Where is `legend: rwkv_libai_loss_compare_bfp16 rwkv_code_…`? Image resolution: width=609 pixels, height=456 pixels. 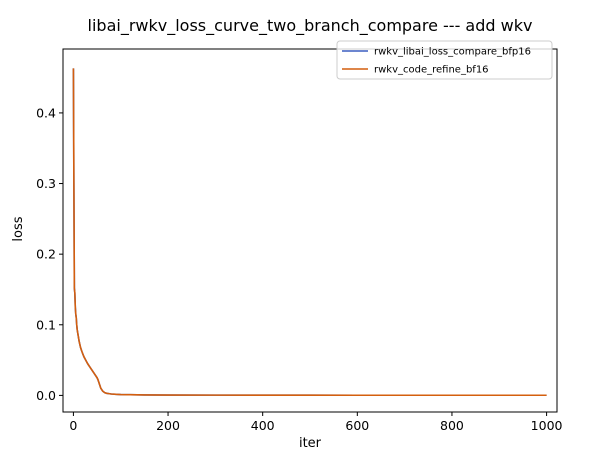 legend: rwkv_libai_loss_compare_bfp16 rwkv_code_… is located at coordinates (444, 60).